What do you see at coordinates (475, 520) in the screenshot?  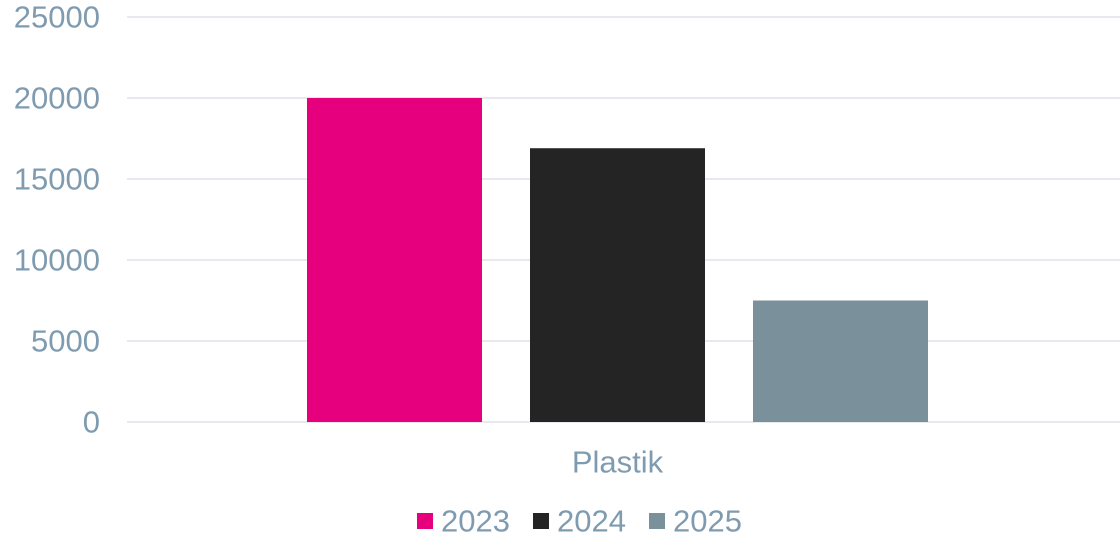 I see `legend-label-2023: 2023` at bounding box center [475, 520].